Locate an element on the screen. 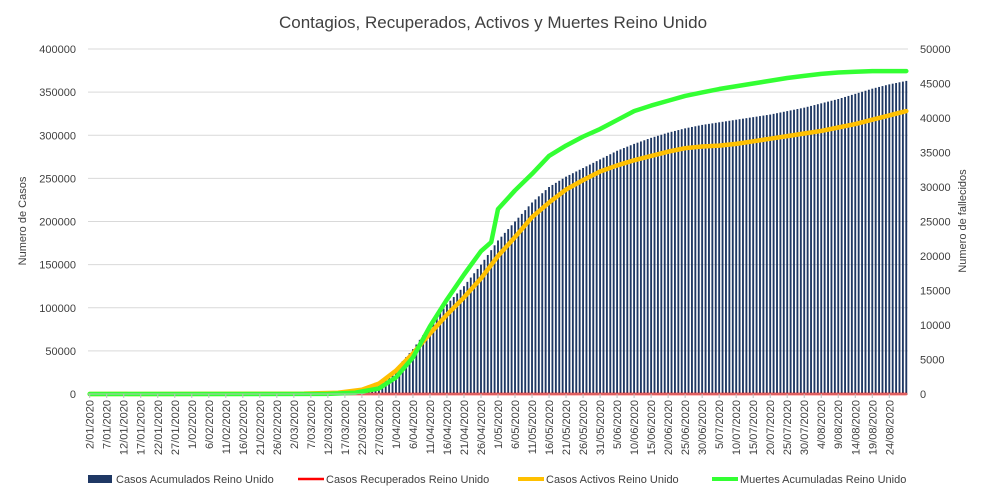  x-tick-label: 15/06/2020 is located at coordinates (652, 427).